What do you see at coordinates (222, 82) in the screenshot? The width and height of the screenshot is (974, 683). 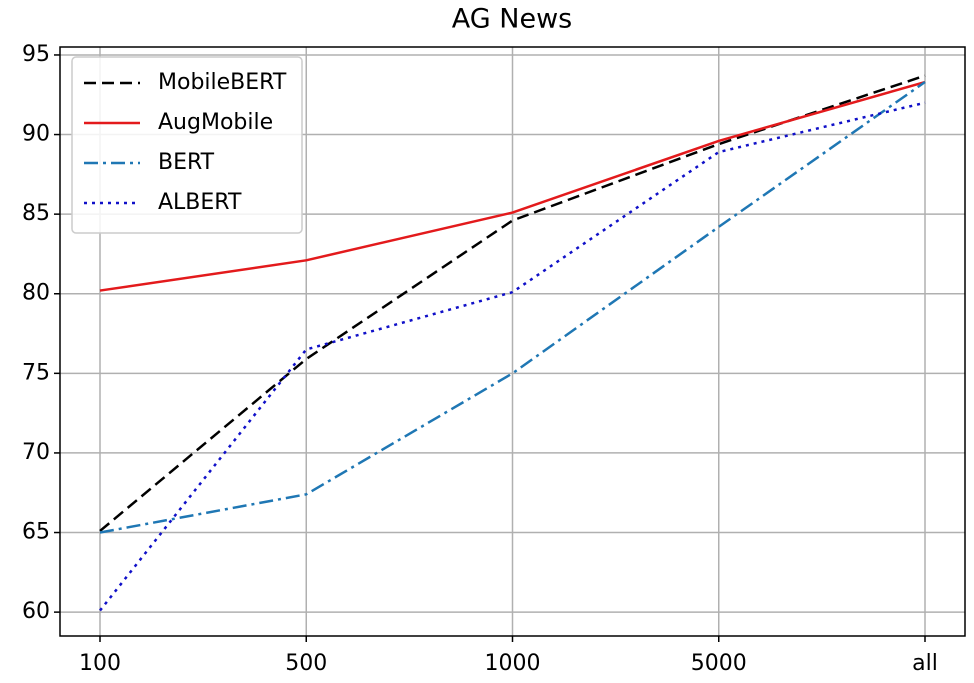 I see `legend-label: MobileBERT` at bounding box center [222, 82].